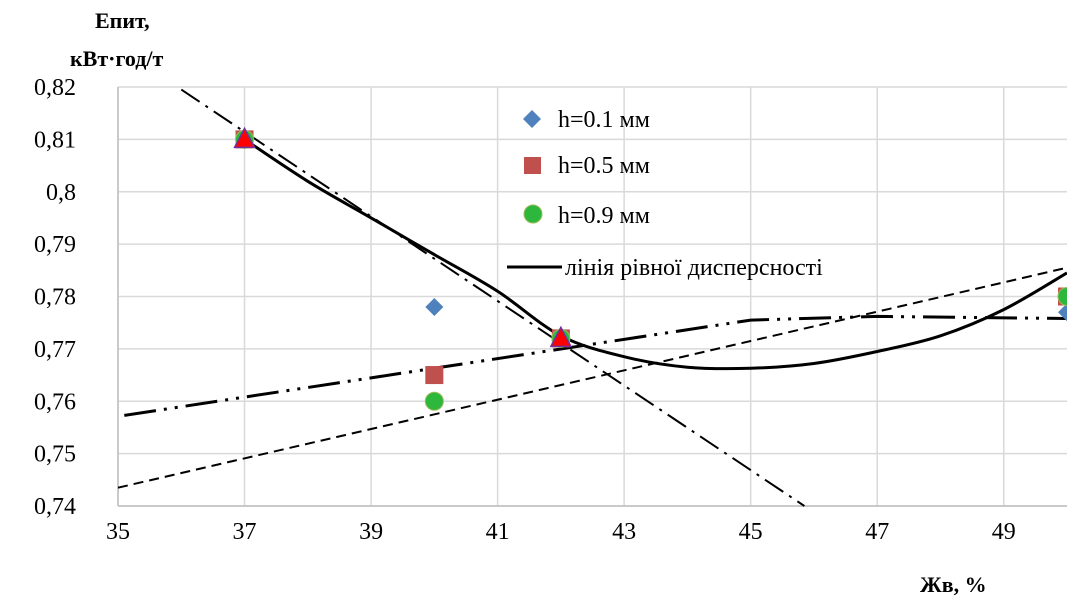  What do you see at coordinates (694, 268) in the screenshot?
I see `legend-label-dispersion: лінія рівної дисперсності` at bounding box center [694, 268].